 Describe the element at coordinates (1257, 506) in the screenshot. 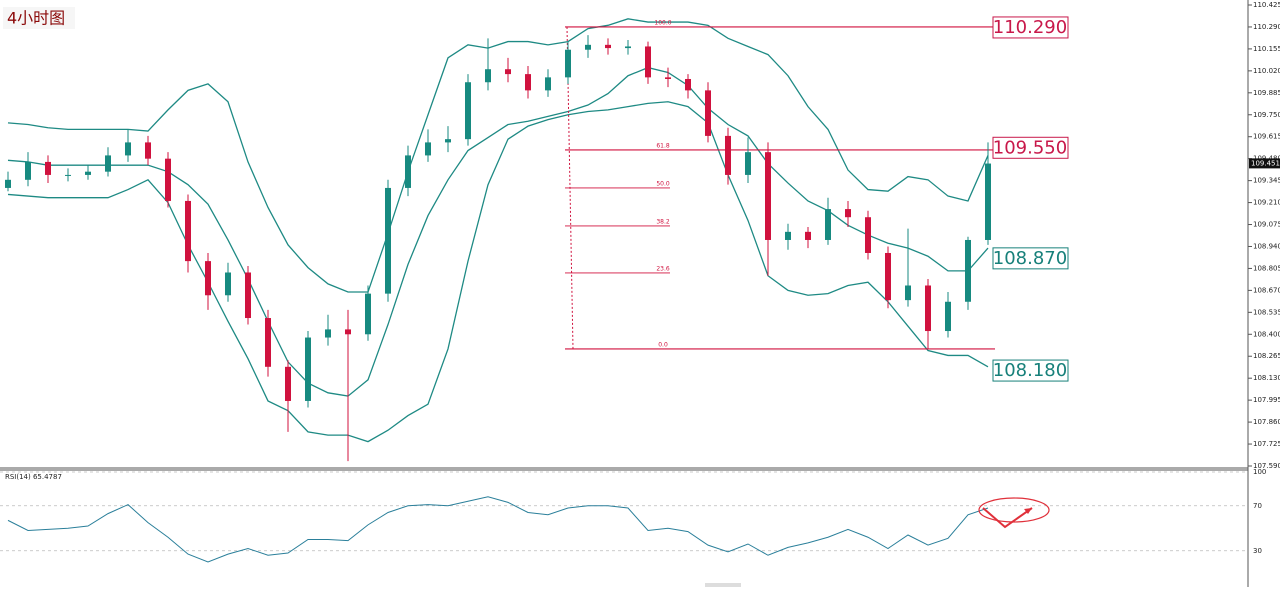

I see `rsi-tick-label: 70` at that location.